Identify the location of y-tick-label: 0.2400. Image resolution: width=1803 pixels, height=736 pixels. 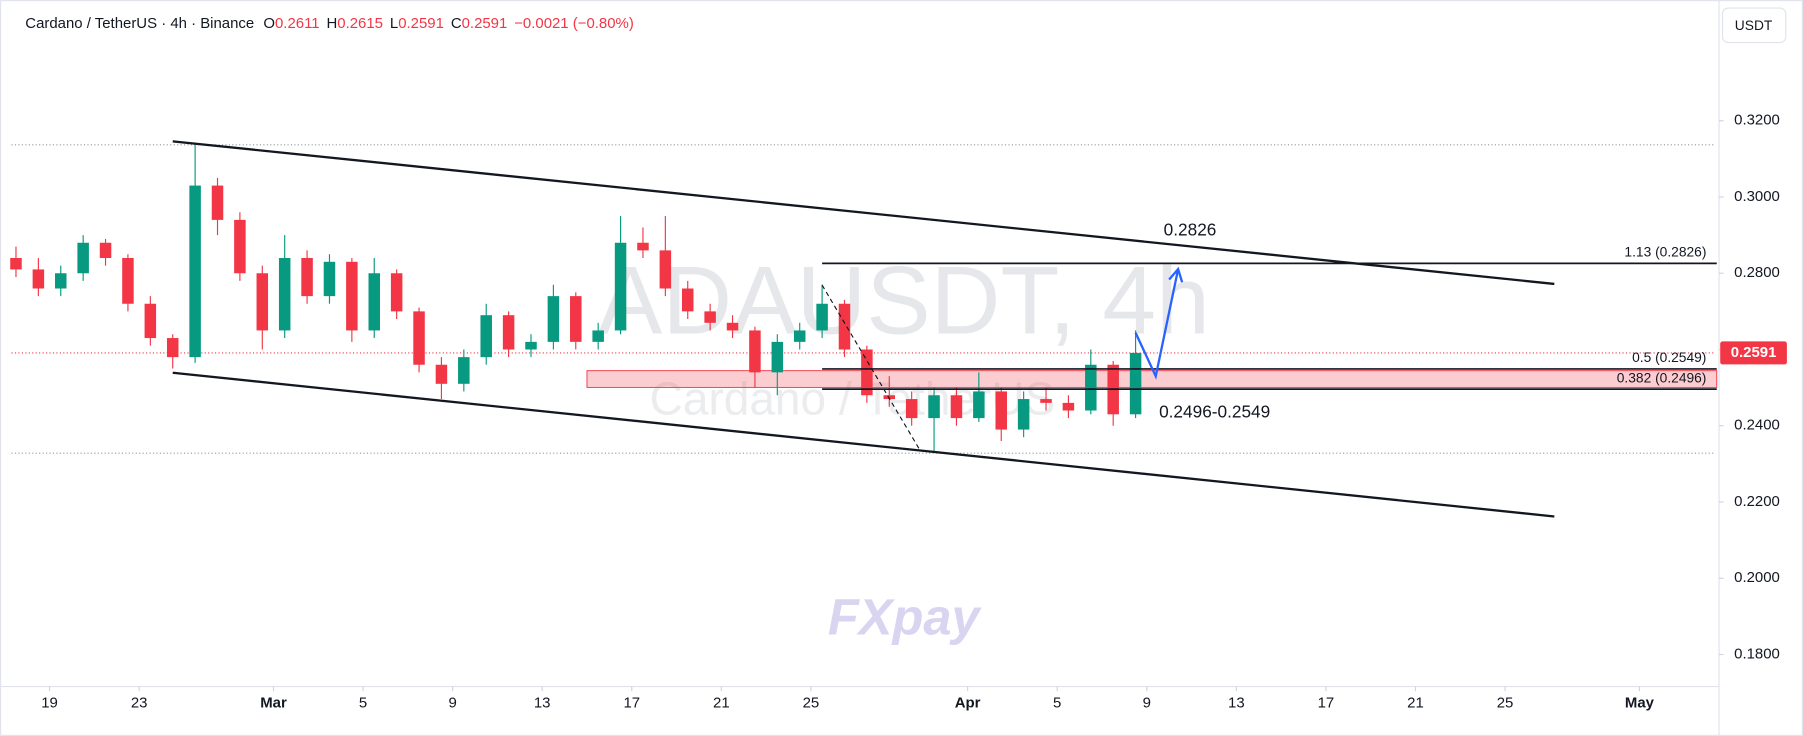
(1757, 425).